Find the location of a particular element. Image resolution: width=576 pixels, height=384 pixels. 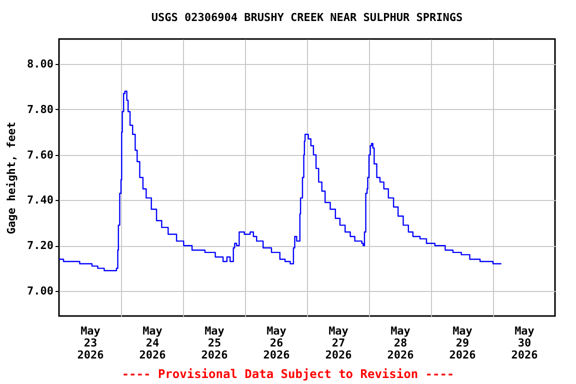

x-tick-label: May 24 2026 is located at coordinates (152, 343).